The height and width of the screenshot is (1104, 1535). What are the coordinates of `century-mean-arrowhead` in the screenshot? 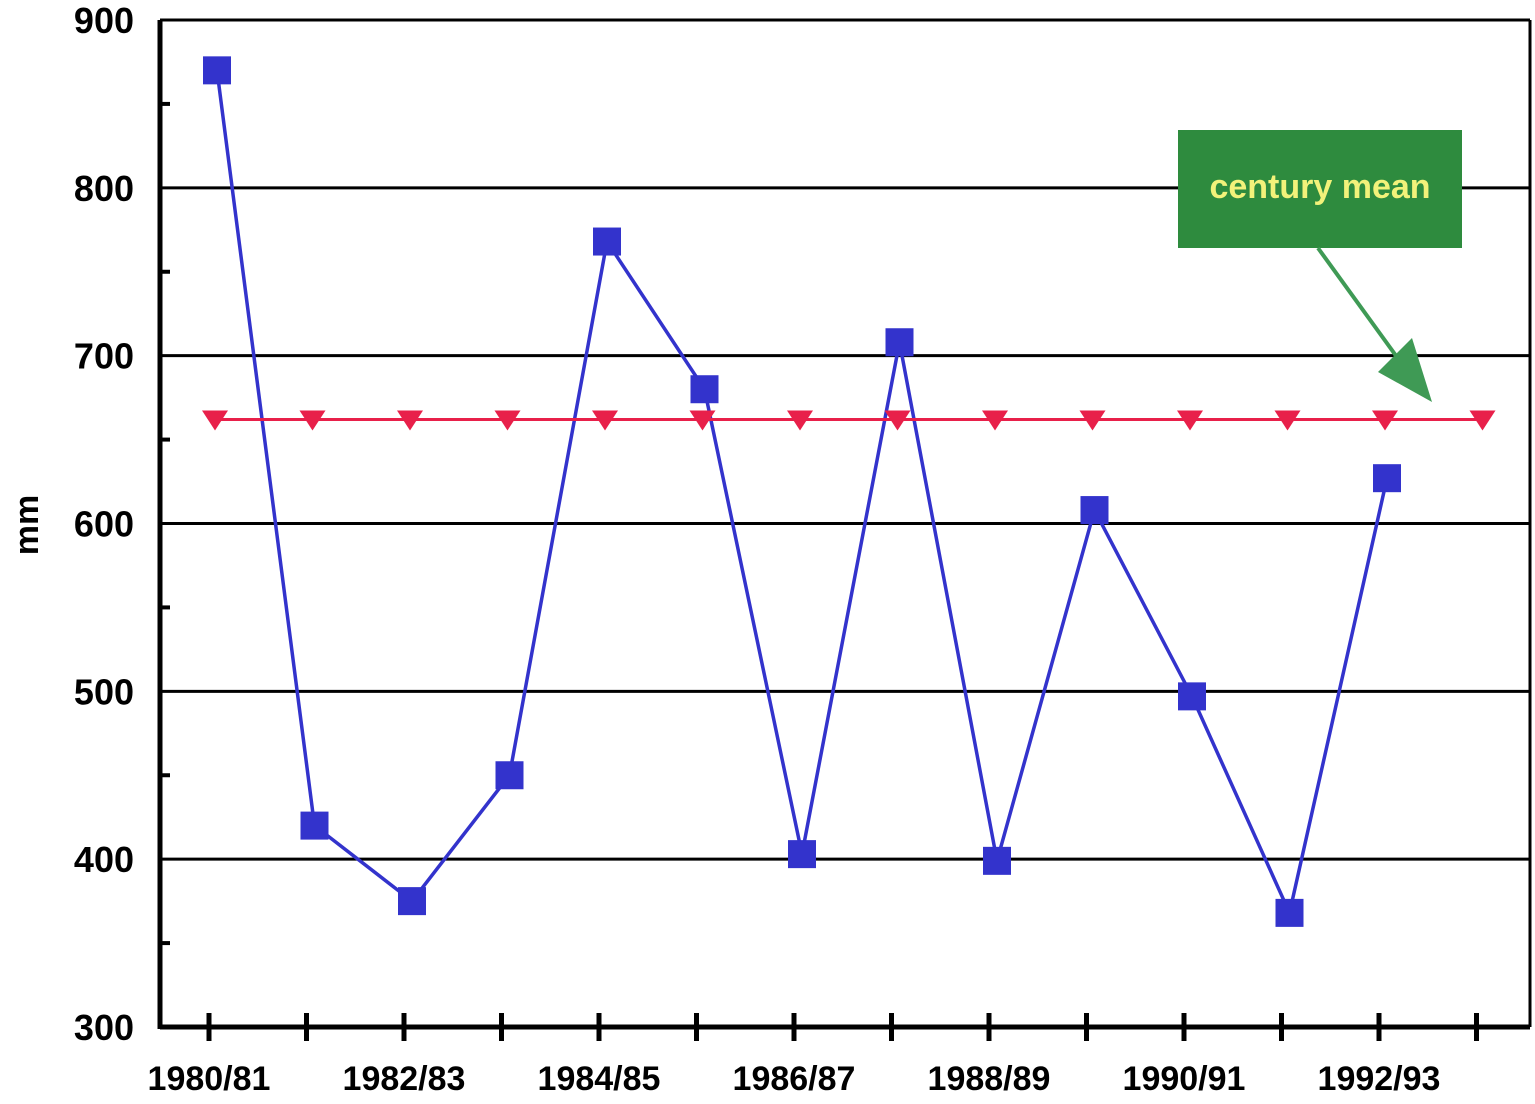 It's located at (1405, 370).